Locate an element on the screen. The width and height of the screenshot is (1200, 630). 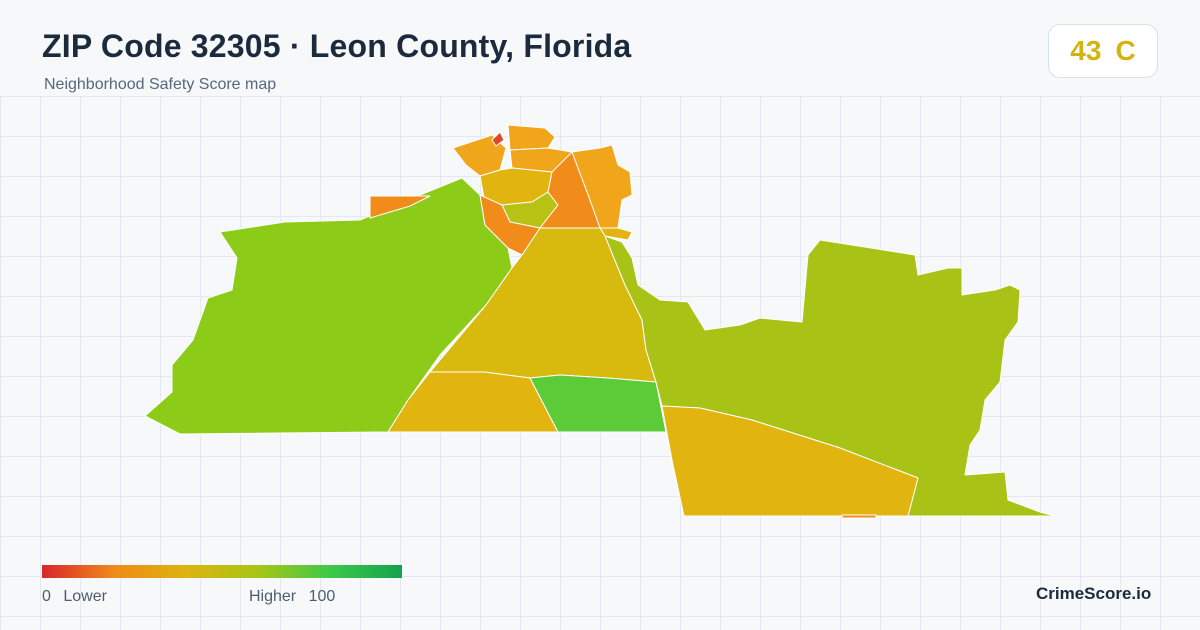
map-region-sliver is located at coordinates (859, 516).